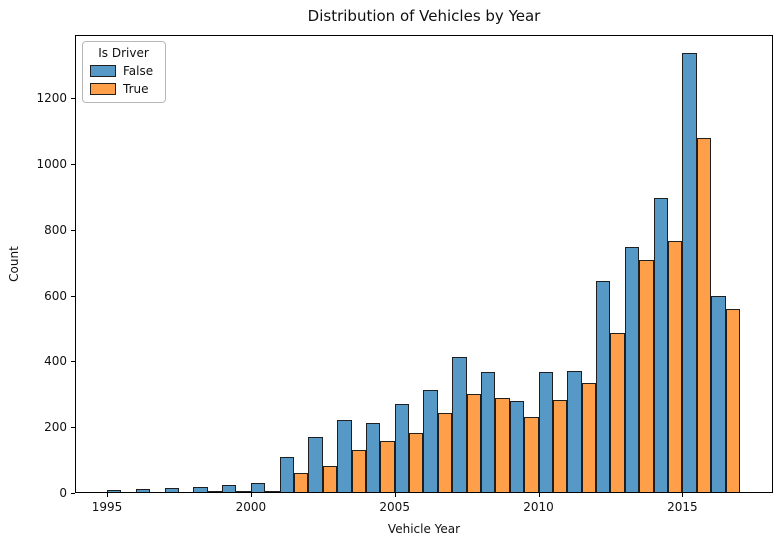  I want to click on legend-entry-false: False, so click(123, 71).